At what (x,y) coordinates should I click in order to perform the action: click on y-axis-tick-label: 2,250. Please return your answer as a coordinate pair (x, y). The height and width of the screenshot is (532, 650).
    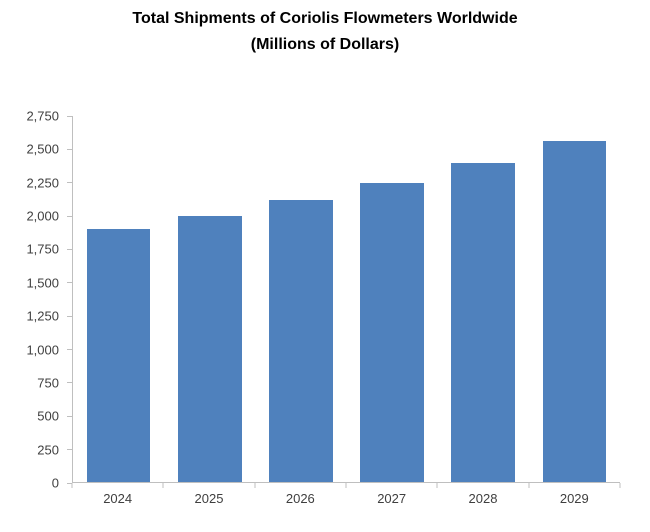
    Looking at the image, I should click on (42, 183).